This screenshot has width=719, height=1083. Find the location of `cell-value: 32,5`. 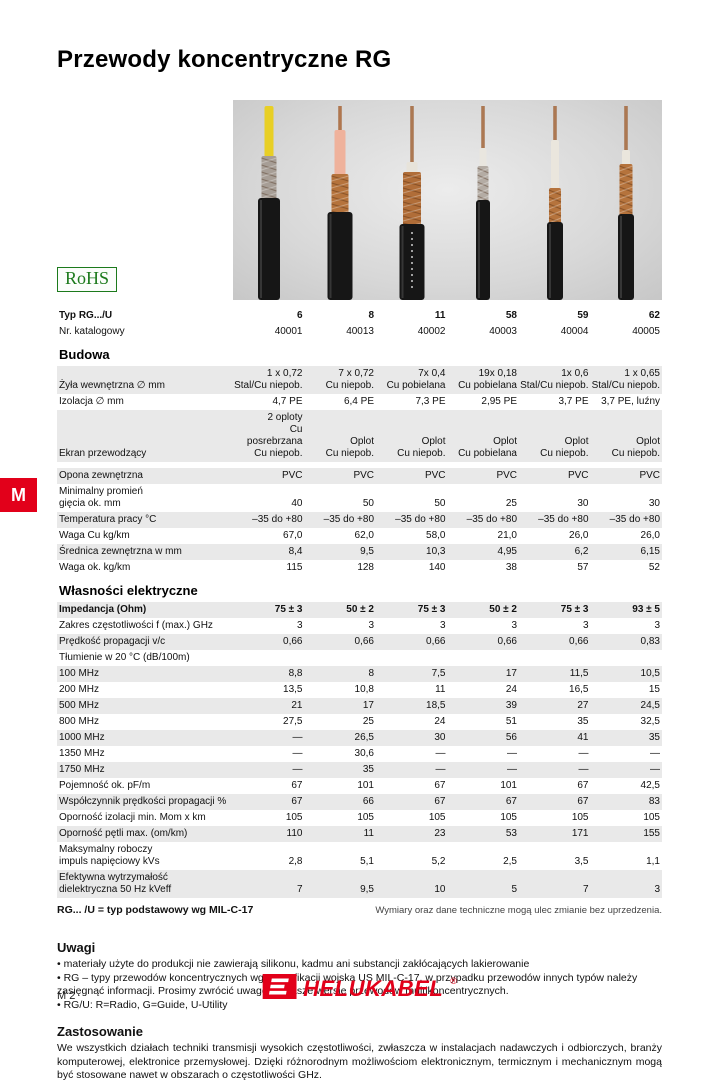

cell-value: 32,5 is located at coordinates (650, 722).